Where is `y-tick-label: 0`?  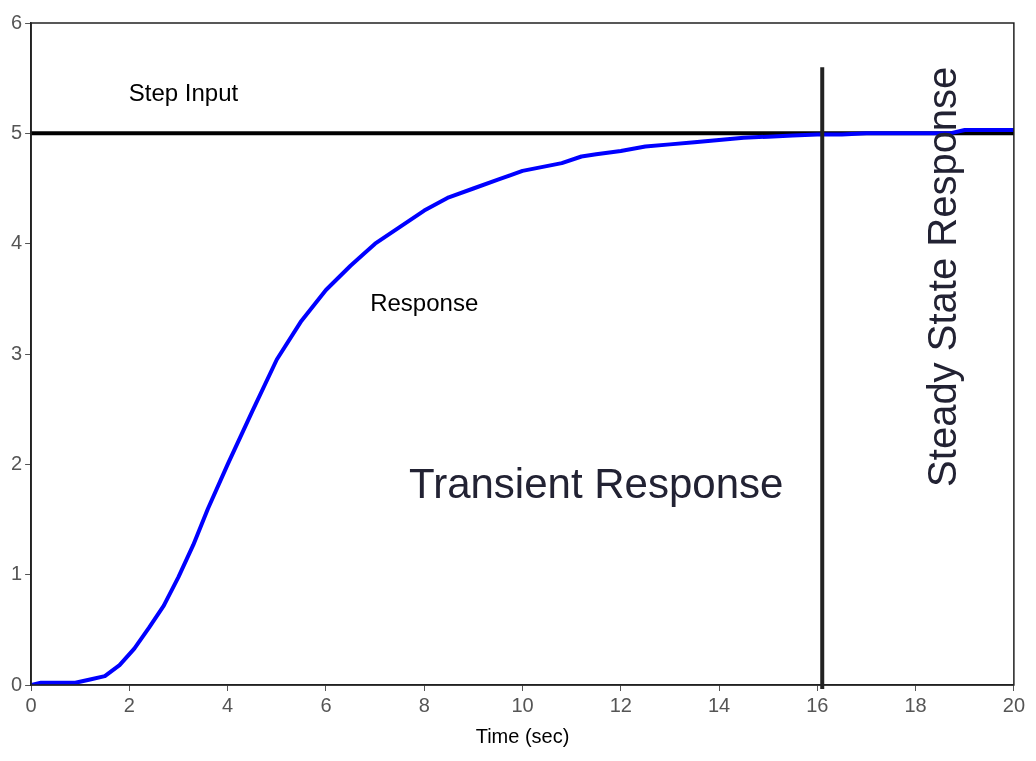 y-tick-label: 0 is located at coordinates (17, 683).